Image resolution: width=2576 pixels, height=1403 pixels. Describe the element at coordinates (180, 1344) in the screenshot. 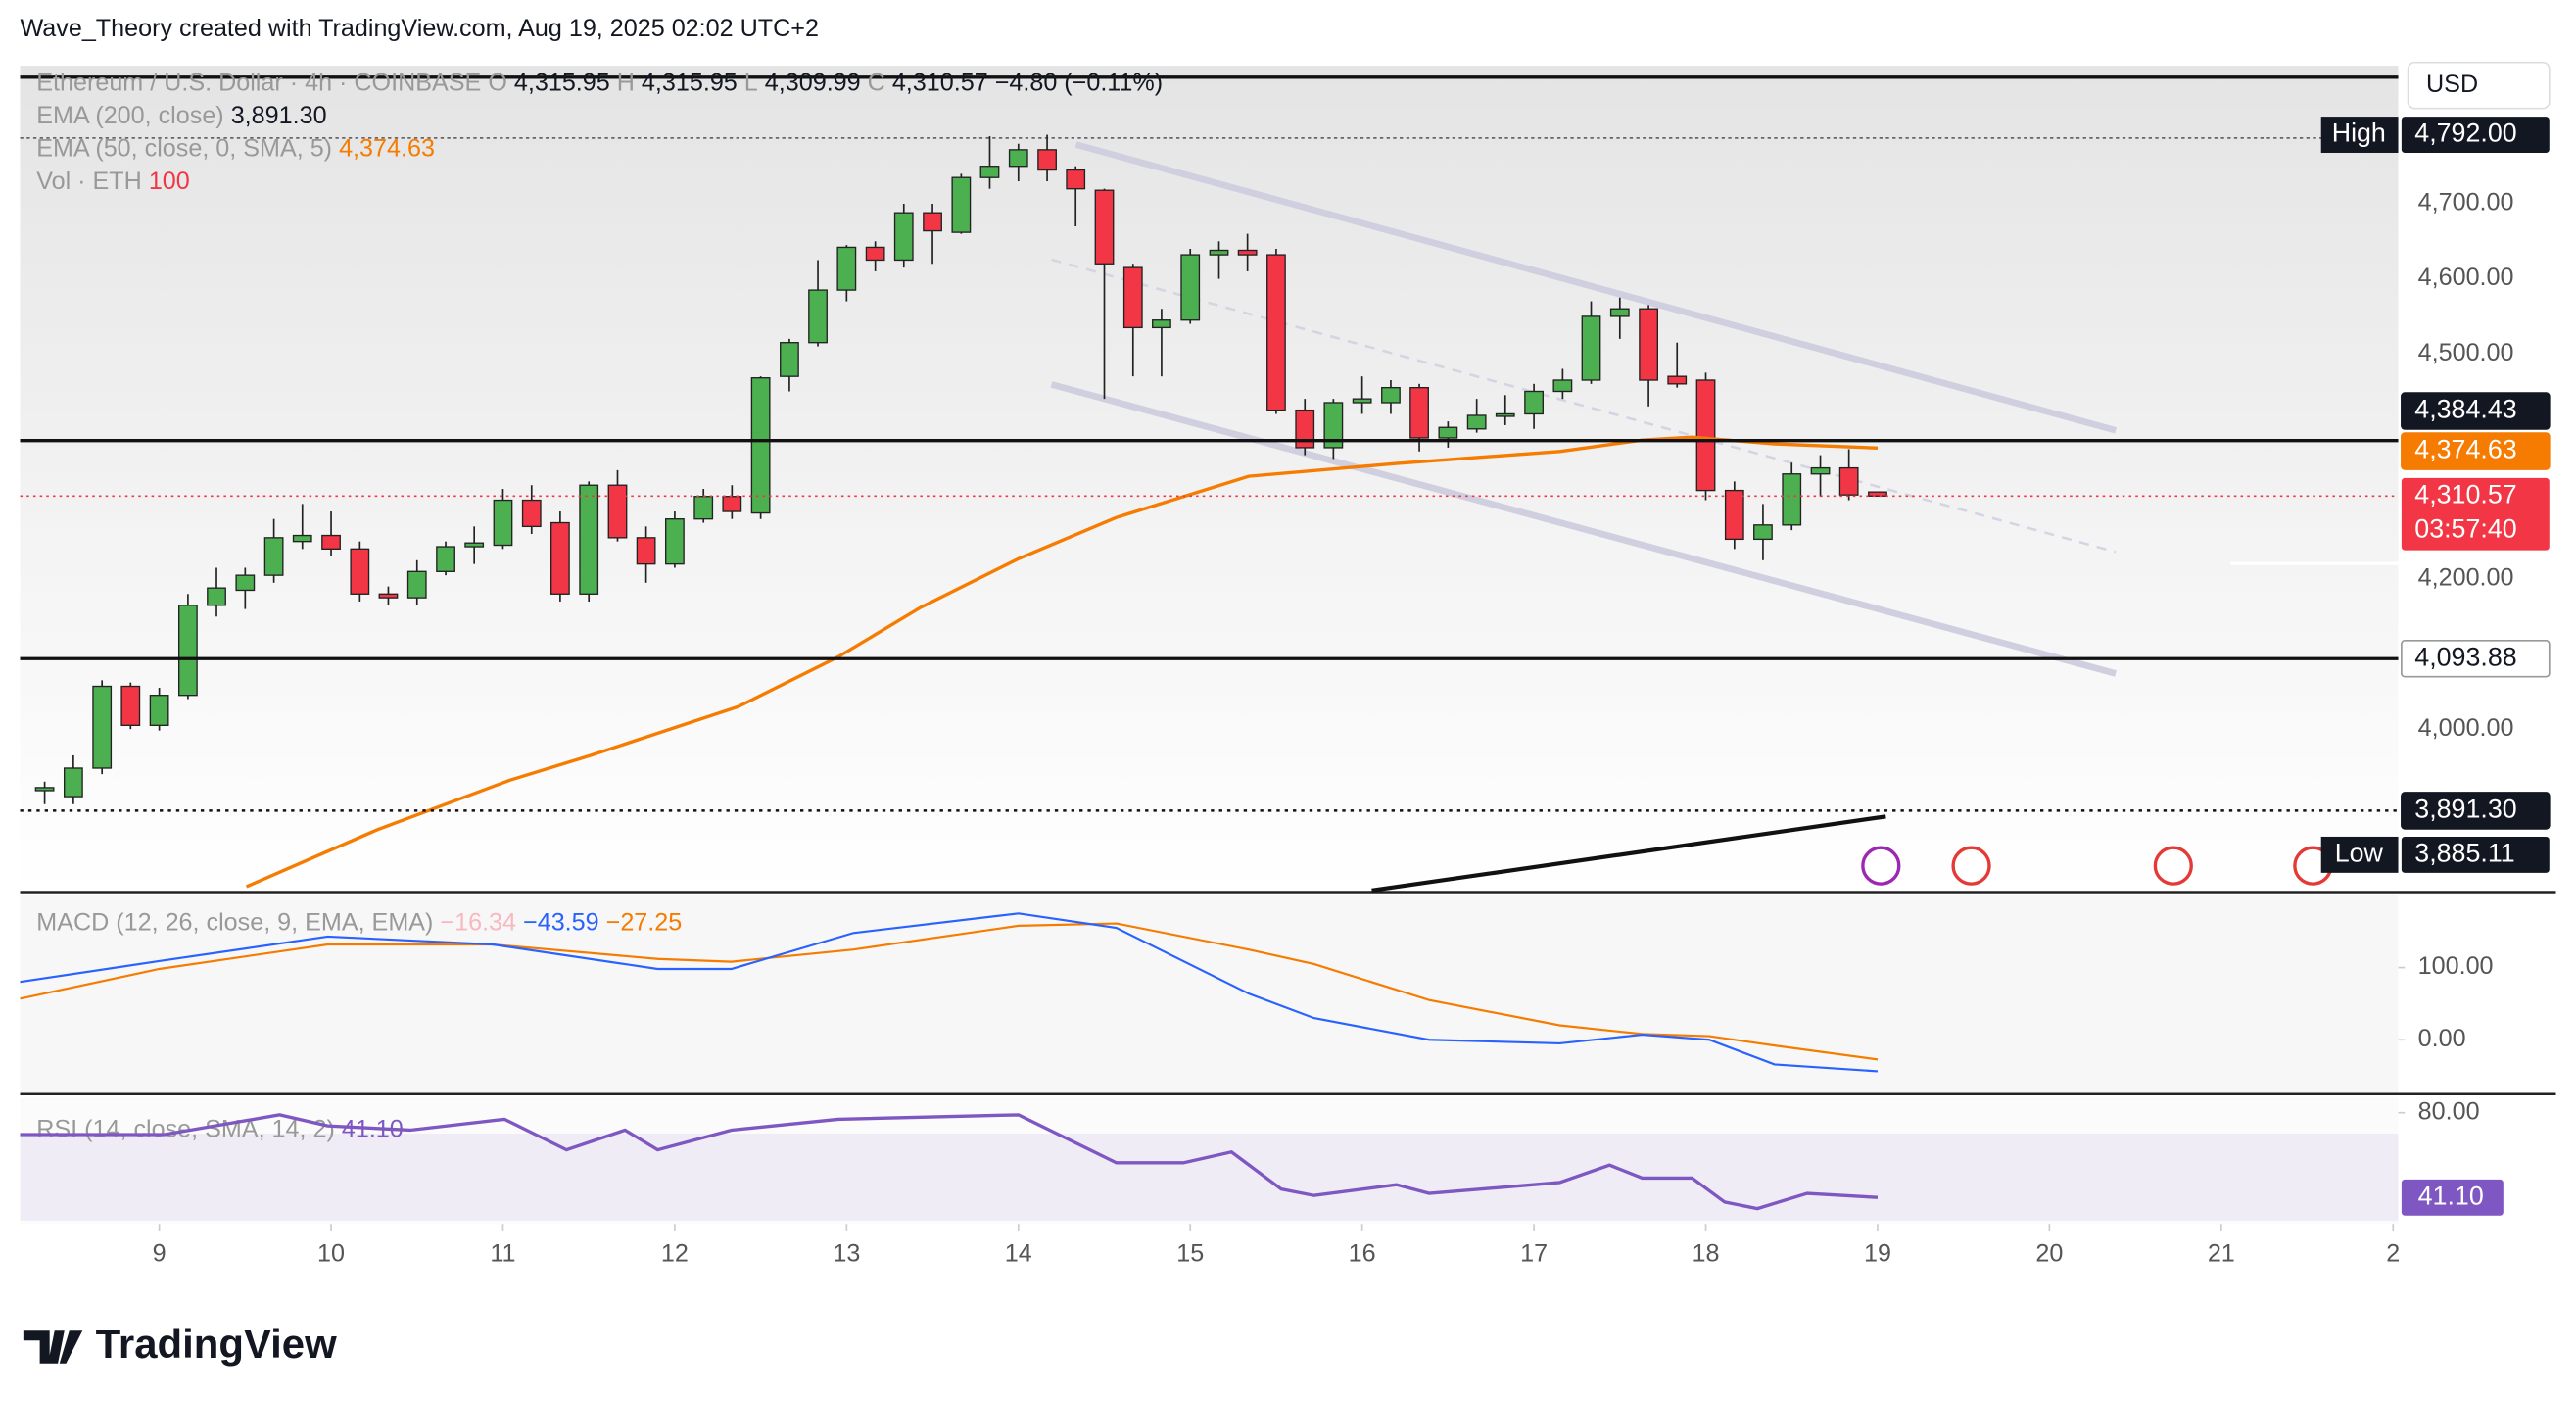

I see `logo: TradingView` at that location.